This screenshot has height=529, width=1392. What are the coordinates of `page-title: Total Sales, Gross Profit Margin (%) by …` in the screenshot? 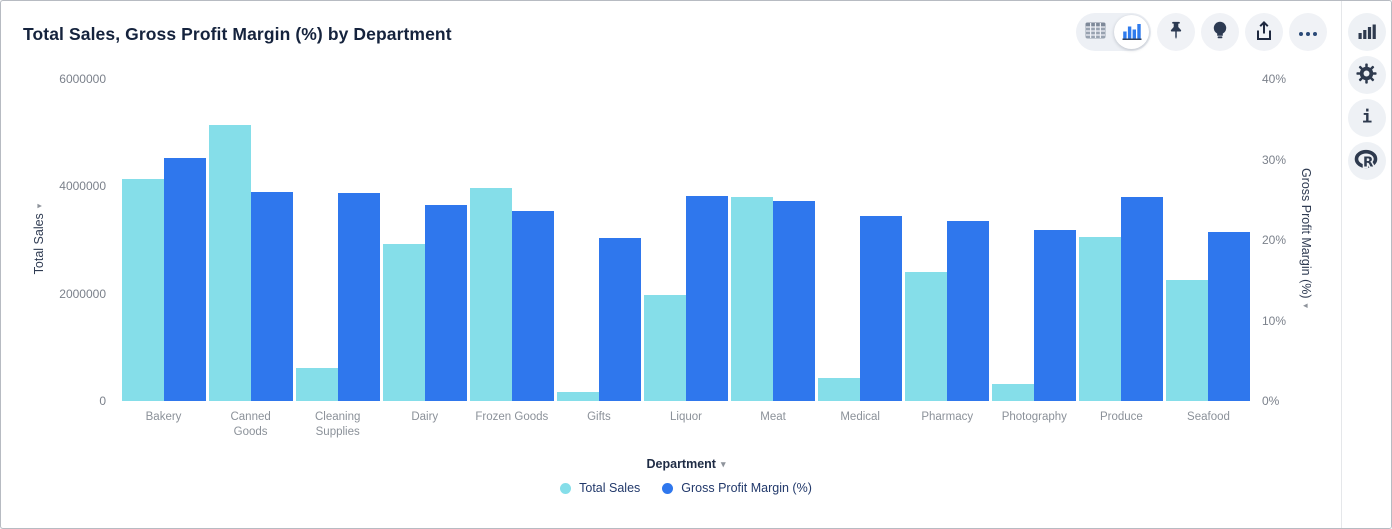 It's located at (237, 34).